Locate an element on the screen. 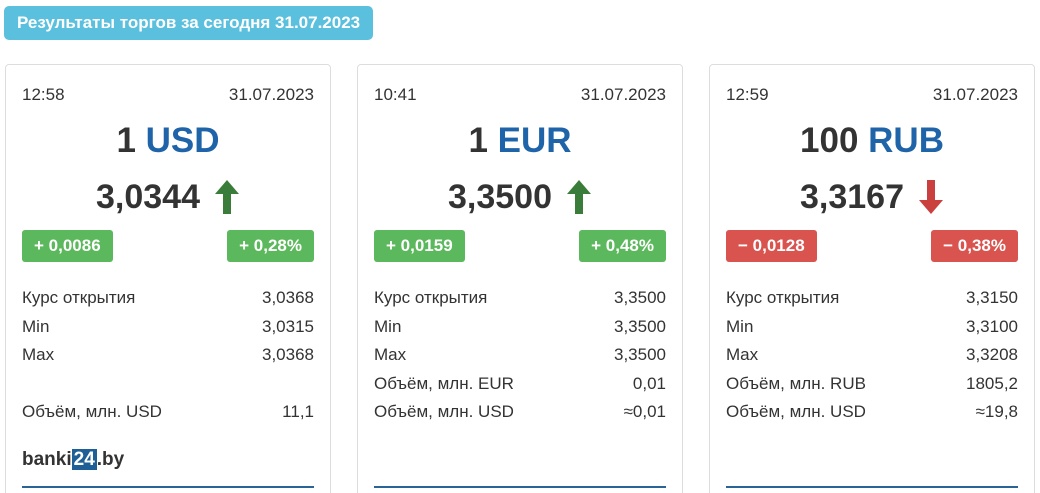  time: 12:58 is located at coordinates (43, 94).